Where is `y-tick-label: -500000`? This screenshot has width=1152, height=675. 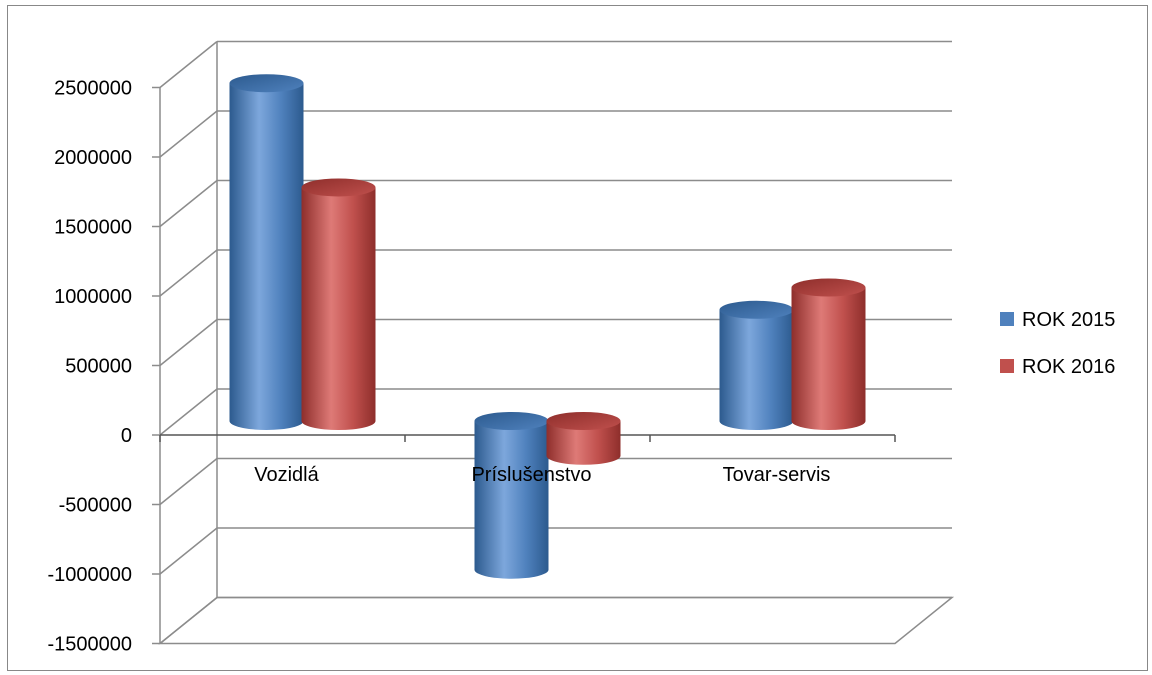
y-tick-label: -500000 is located at coordinates (95, 506).